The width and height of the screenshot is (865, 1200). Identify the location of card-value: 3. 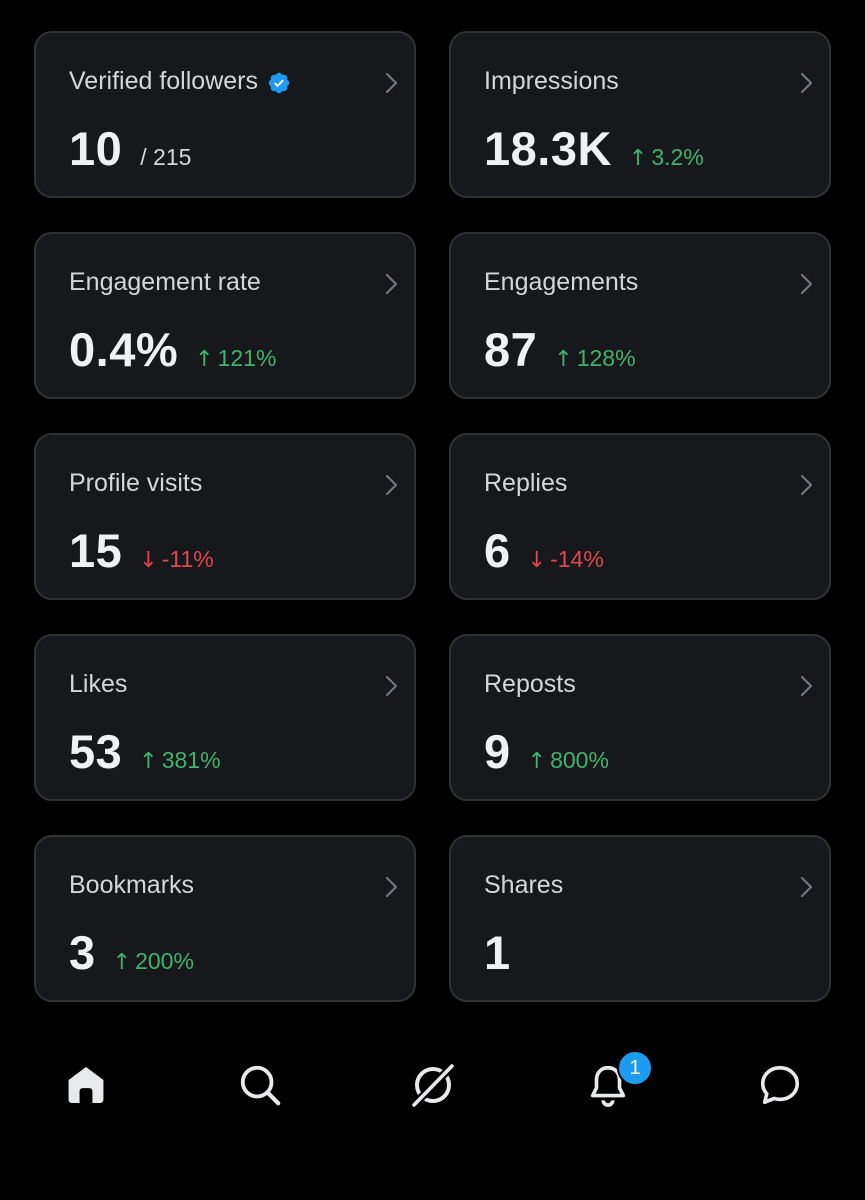
(82, 952).